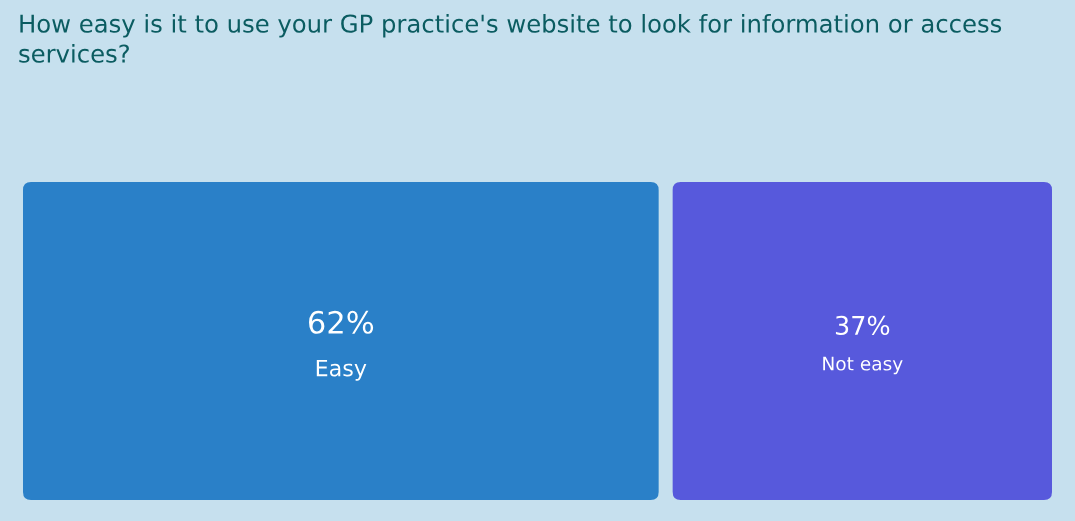 The height and width of the screenshot is (521, 1075). Describe the element at coordinates (862, 325) in the screenshot. I see `data-label: 37%` at that location.